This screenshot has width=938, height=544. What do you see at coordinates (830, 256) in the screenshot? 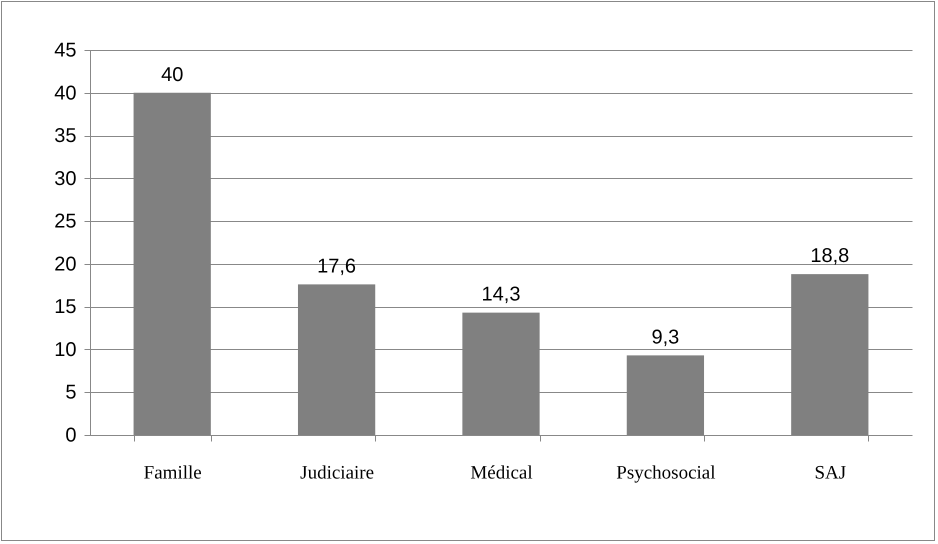
I see `data-label: 18,8` at bounding box center [830, 256].